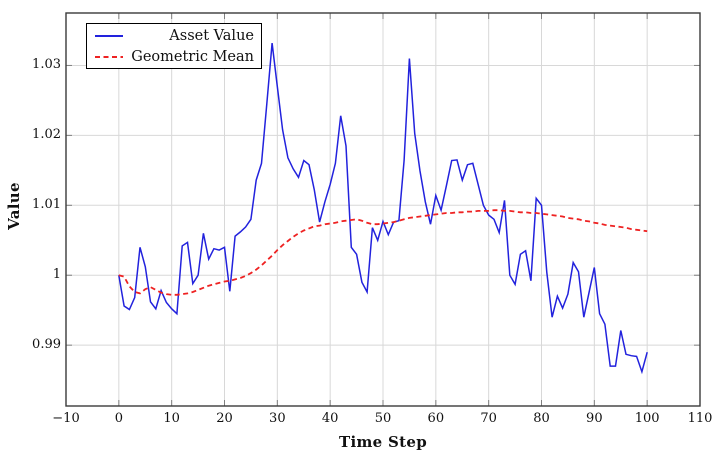 The height and width of the screenshot is (461, 719). Describe the element at coordinates (330, 418) in the screenshot. I see `x-tick-label: 40` at that location.